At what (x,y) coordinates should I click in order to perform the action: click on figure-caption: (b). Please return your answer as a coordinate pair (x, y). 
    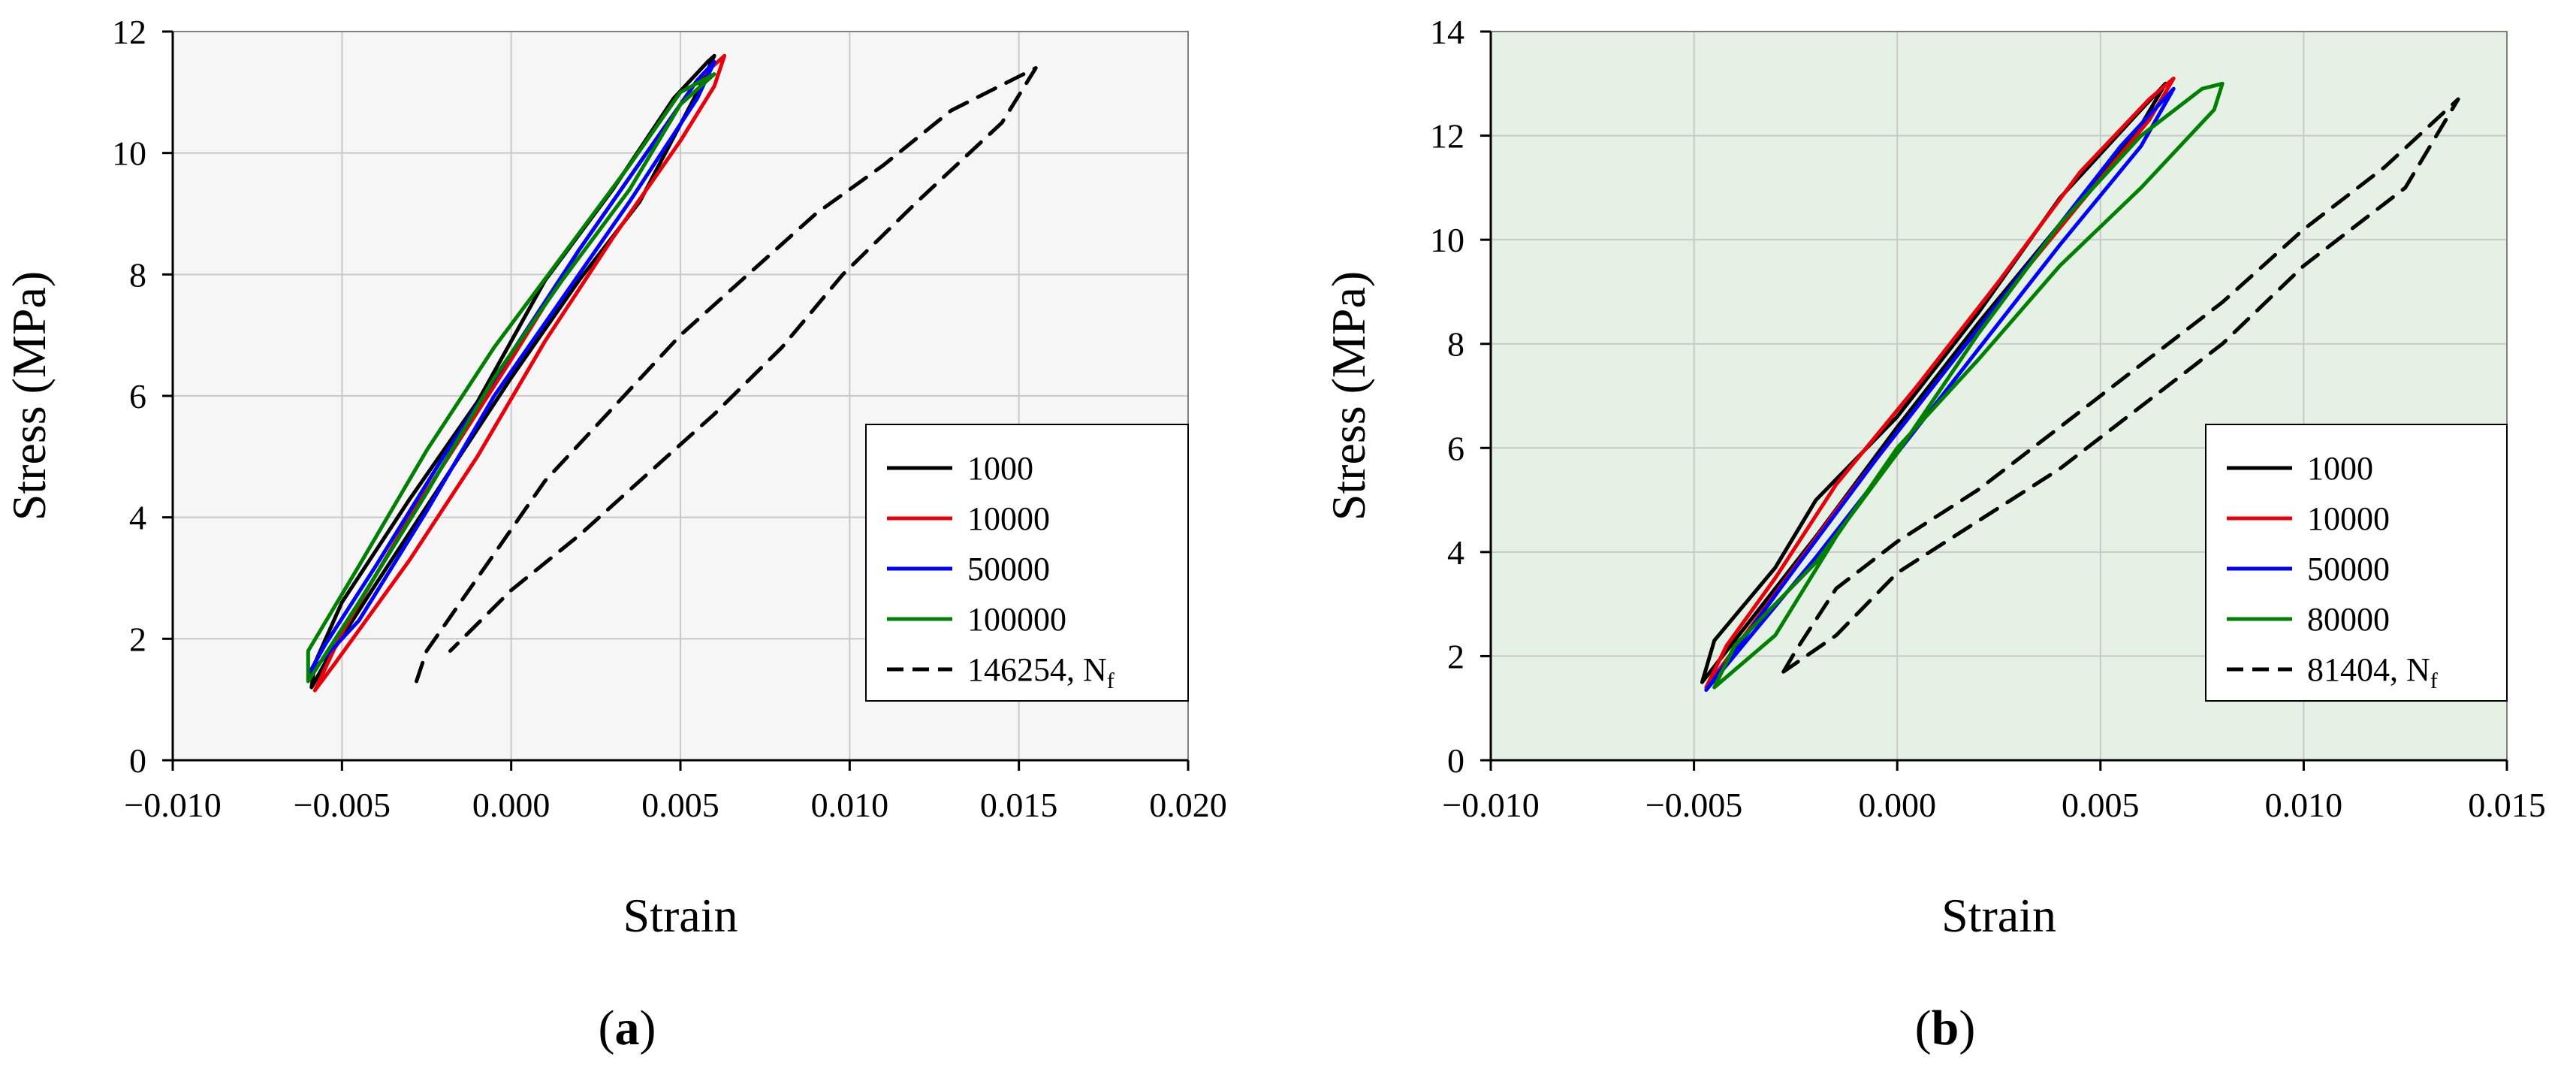
    Looking at the image, I should click on (1946, 1028).